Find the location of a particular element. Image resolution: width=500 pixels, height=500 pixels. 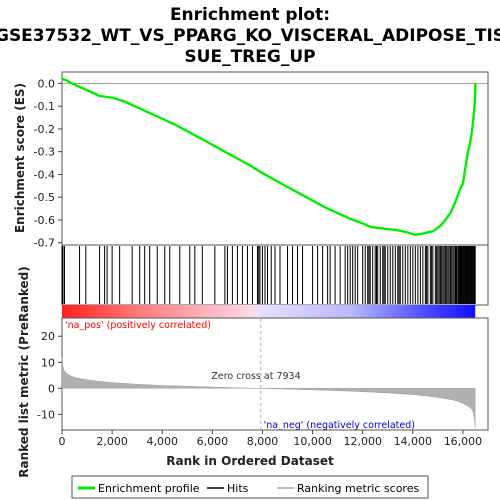

metric-y-tick-label: 20 is located at coordinates (48, 336).